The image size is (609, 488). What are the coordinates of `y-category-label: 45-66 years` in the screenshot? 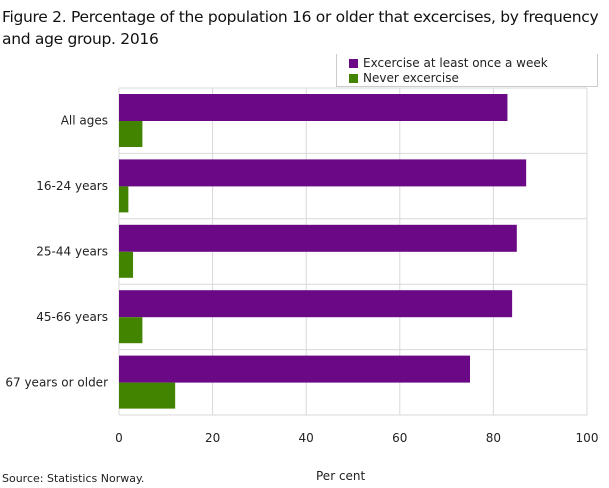 It's located at (72, 317).